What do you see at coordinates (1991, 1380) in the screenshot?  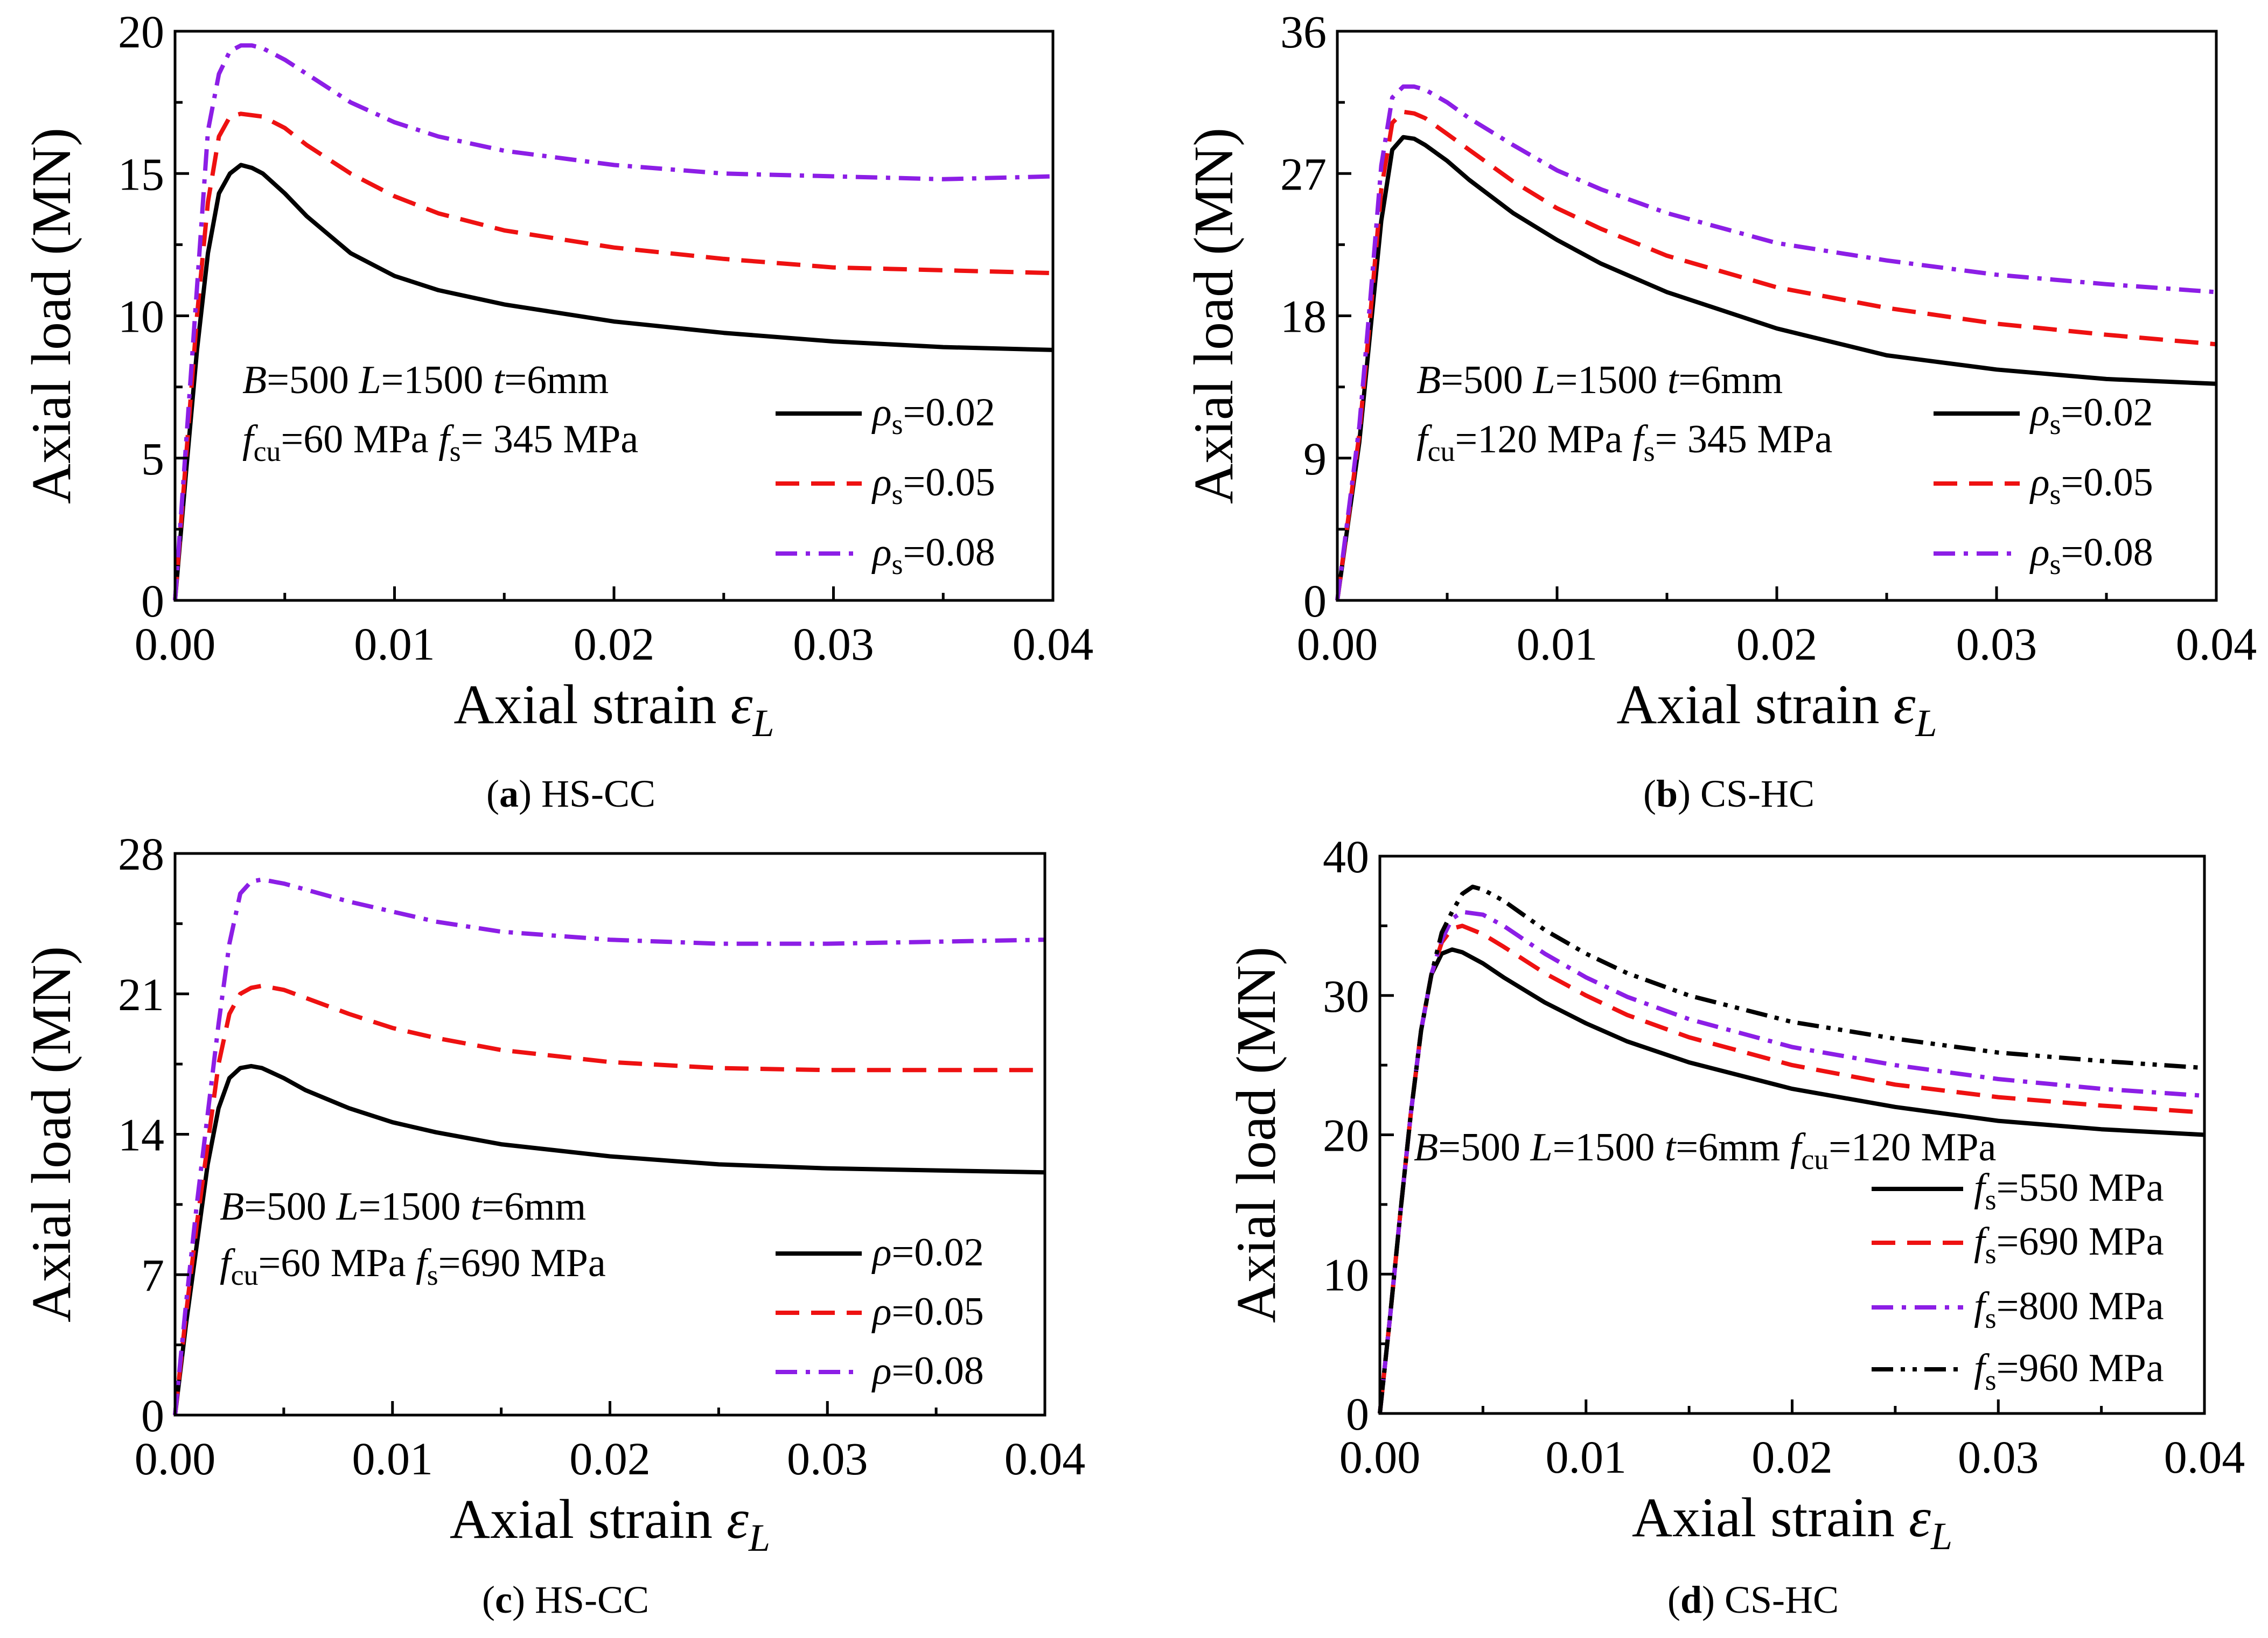 I see `legend-label-4-part: s` at bounding box center [1991, 1380].